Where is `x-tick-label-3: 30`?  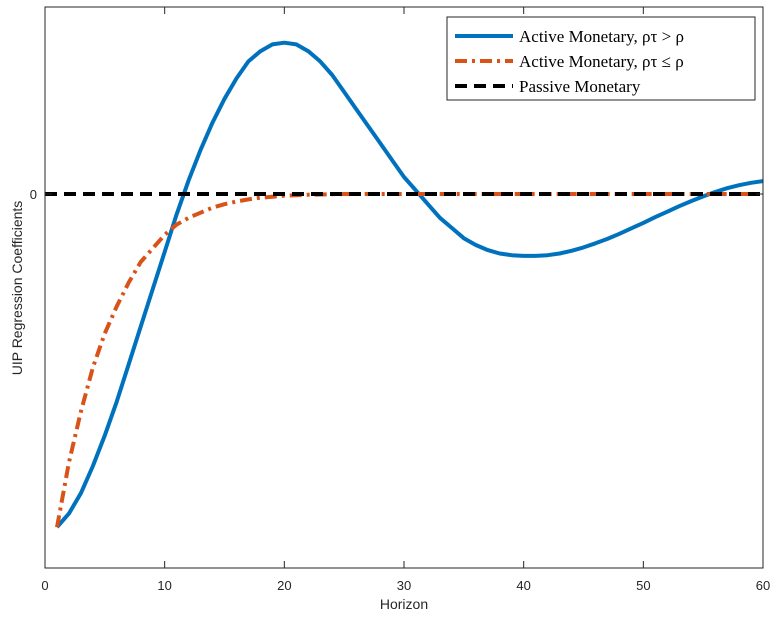 x-tick-label-3: 30 is located at coordinates (404, 585).